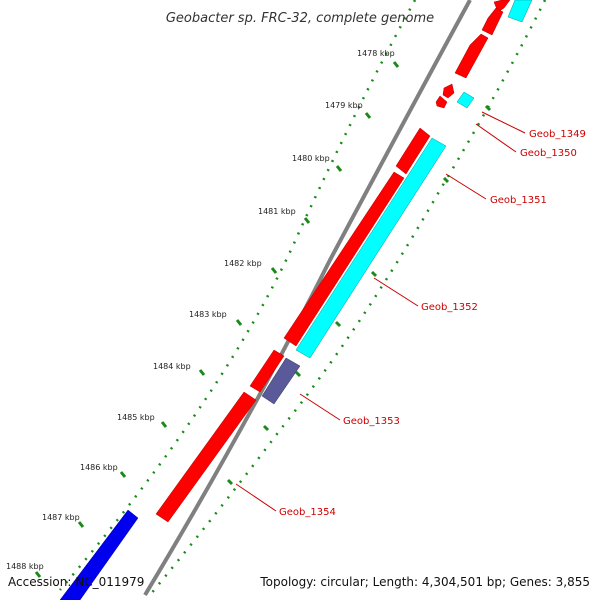  I want to click on gene-label-geob-1351: Geob_1351, so click(518, 200).